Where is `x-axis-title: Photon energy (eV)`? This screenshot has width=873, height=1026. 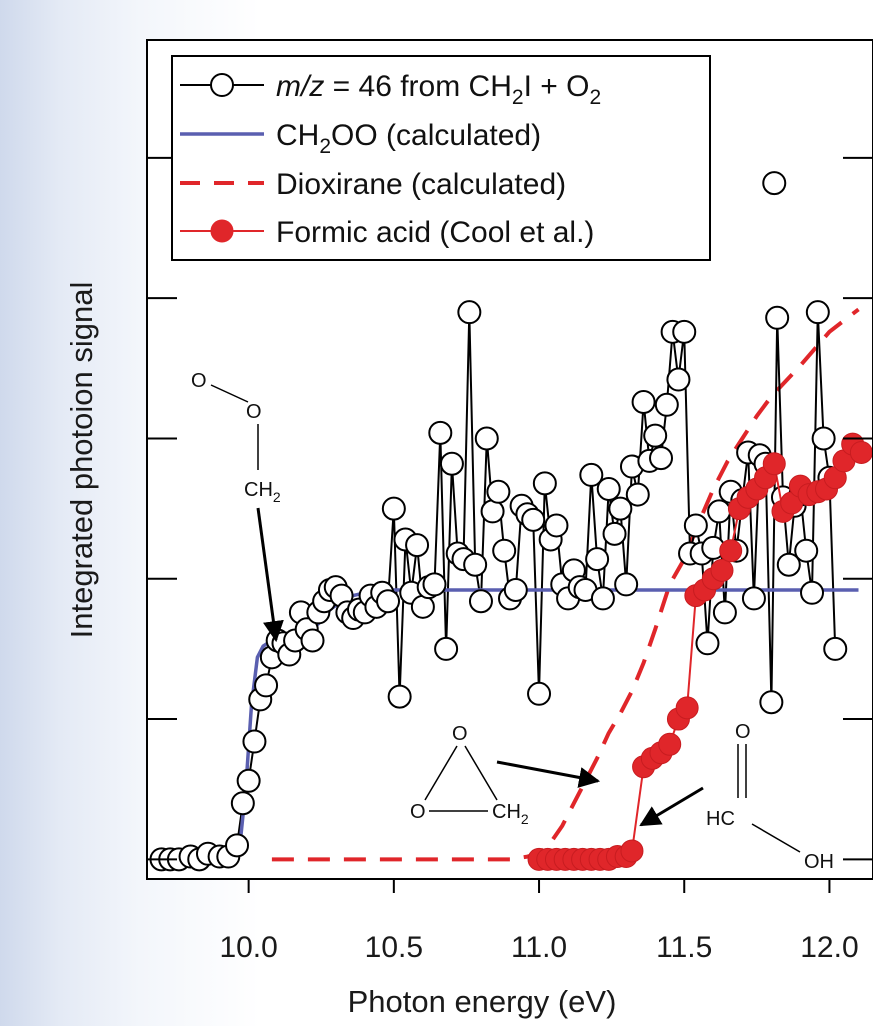
x-axis-title: Photon energy (eV) is located at coordinates (482, 1001).